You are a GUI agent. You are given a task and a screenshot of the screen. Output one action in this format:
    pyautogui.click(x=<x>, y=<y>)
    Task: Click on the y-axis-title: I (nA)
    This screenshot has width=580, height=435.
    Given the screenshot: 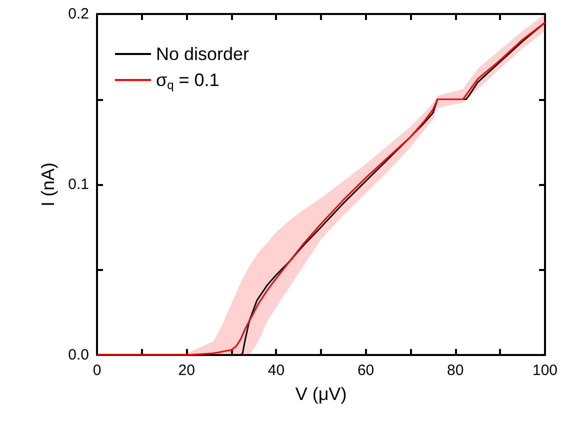 What is the action you would take?
    pyautogui.click(x=48, y=184)
    